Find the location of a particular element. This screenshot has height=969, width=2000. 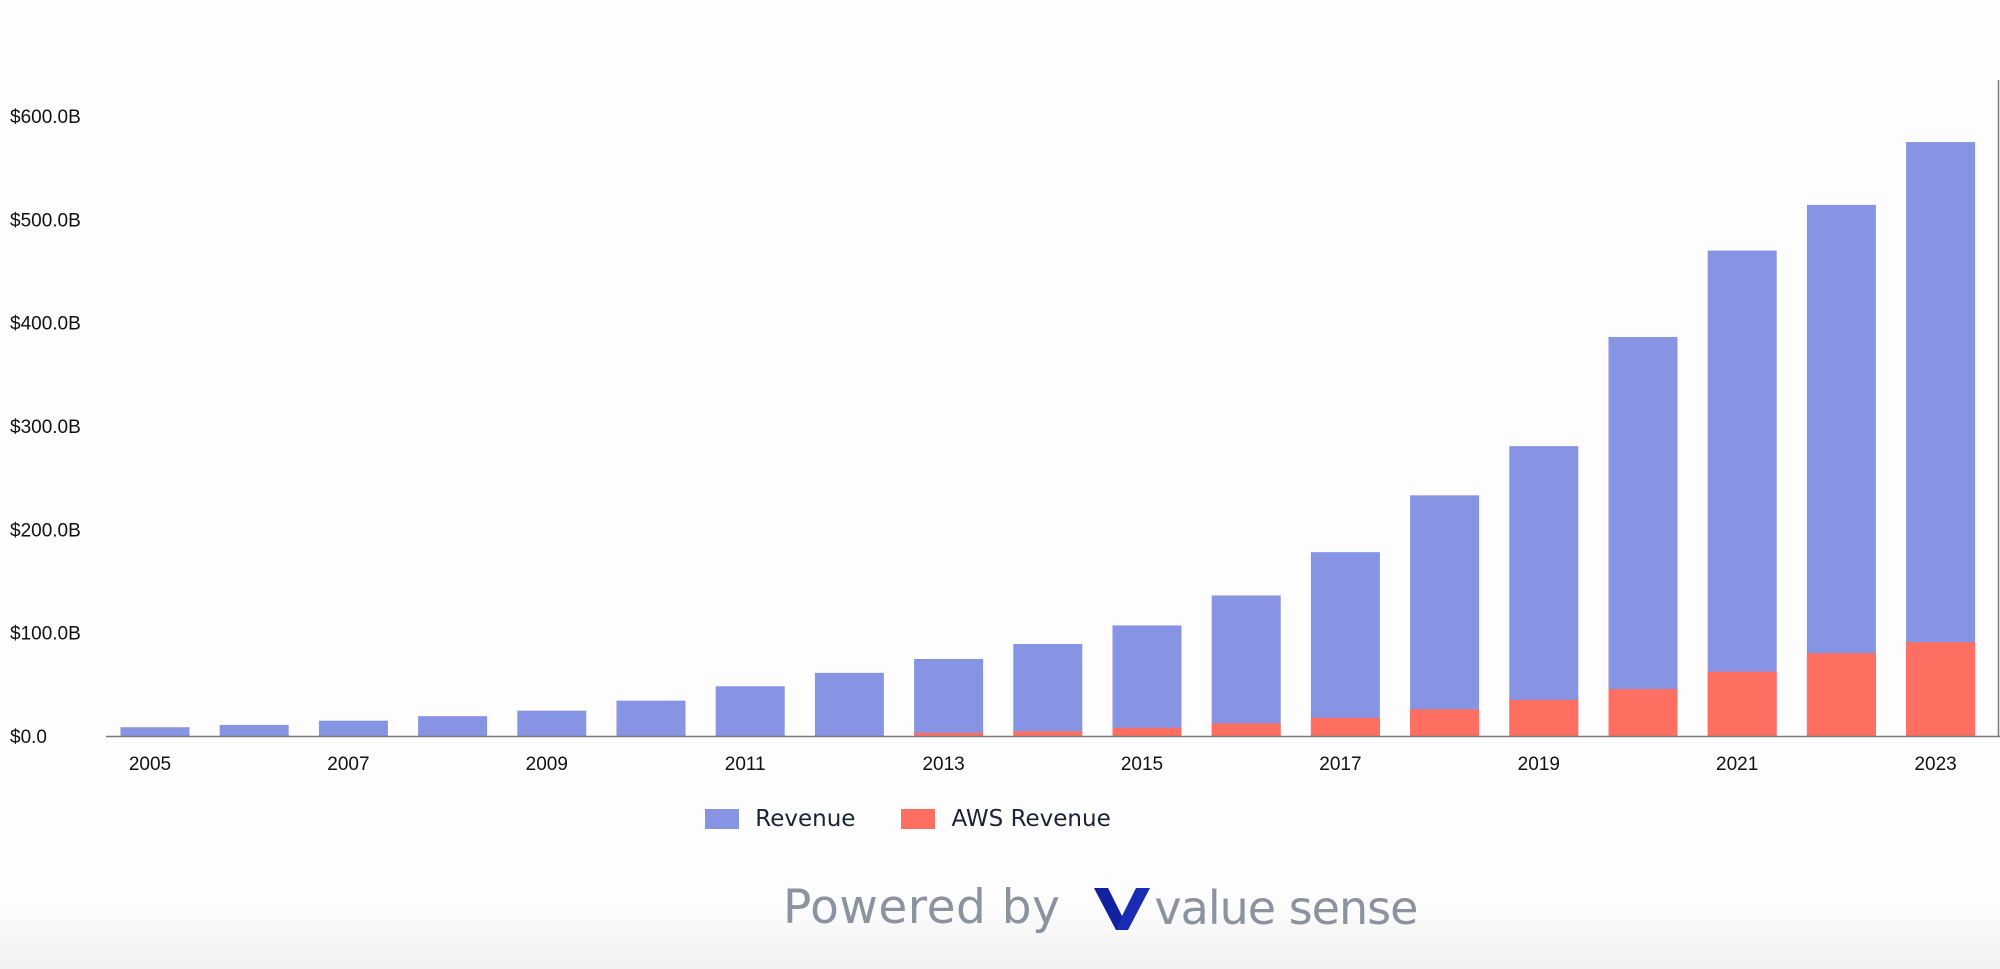

aws-revenue-bar-2022 is located at coordinates (1841, 694).